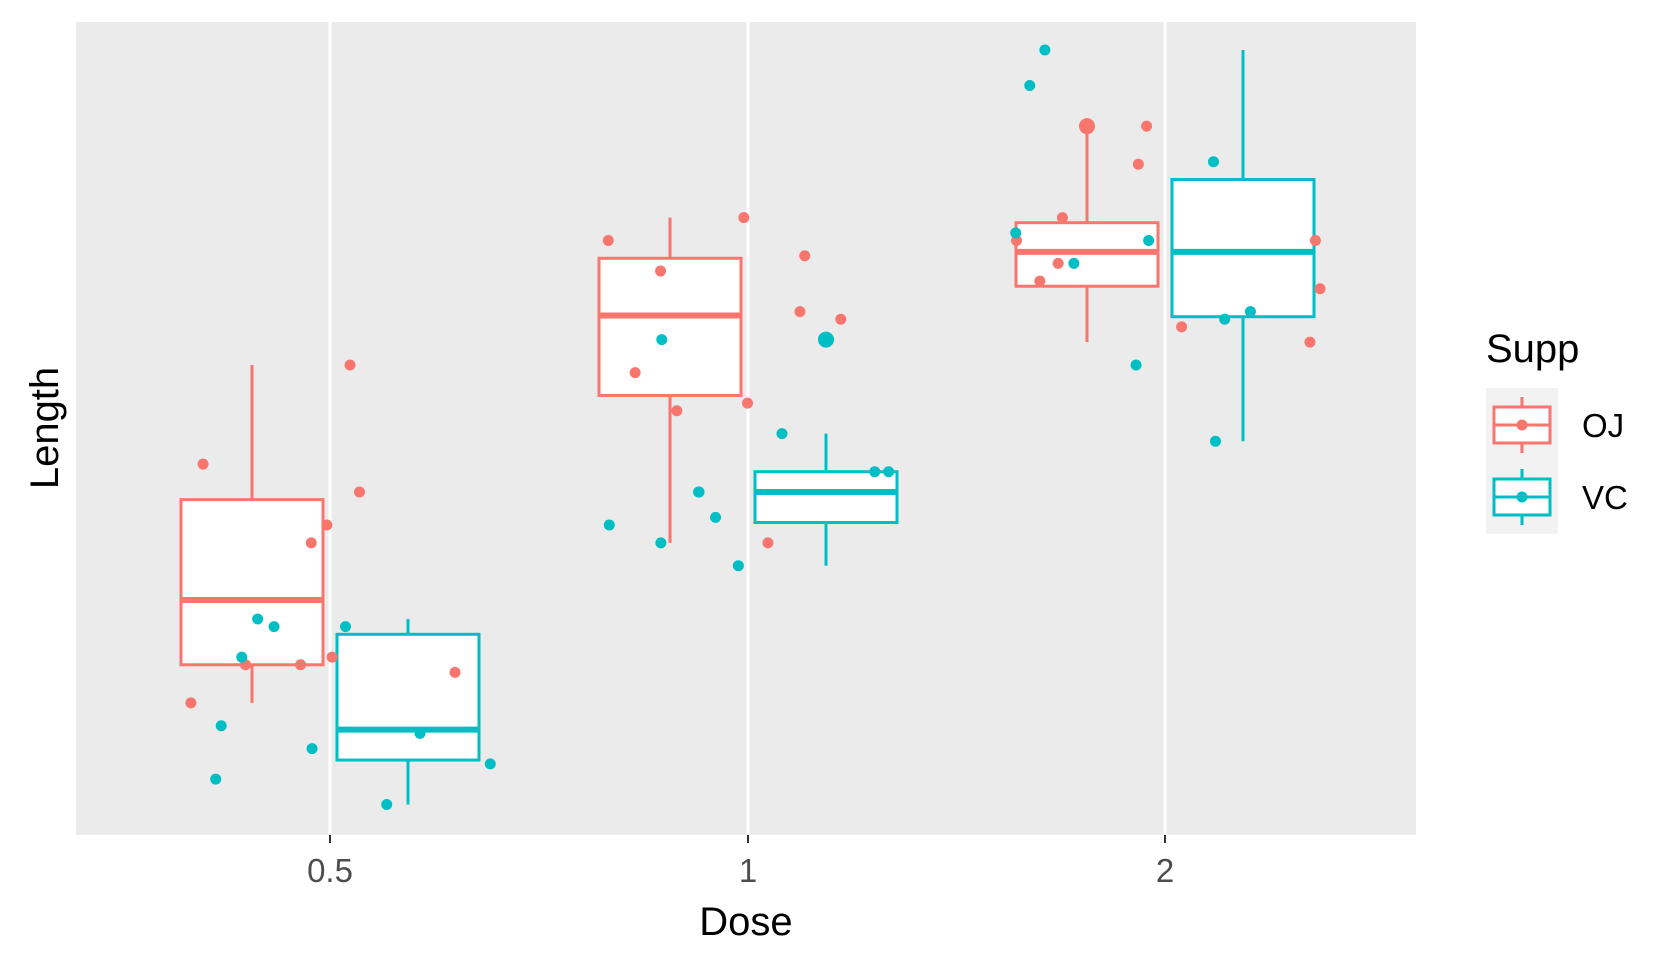 This screenshot has height=962, width=1671. Describe the element at coordinates (1532, 349) in the screenshot. I see `legend-title: Supp` at that location.